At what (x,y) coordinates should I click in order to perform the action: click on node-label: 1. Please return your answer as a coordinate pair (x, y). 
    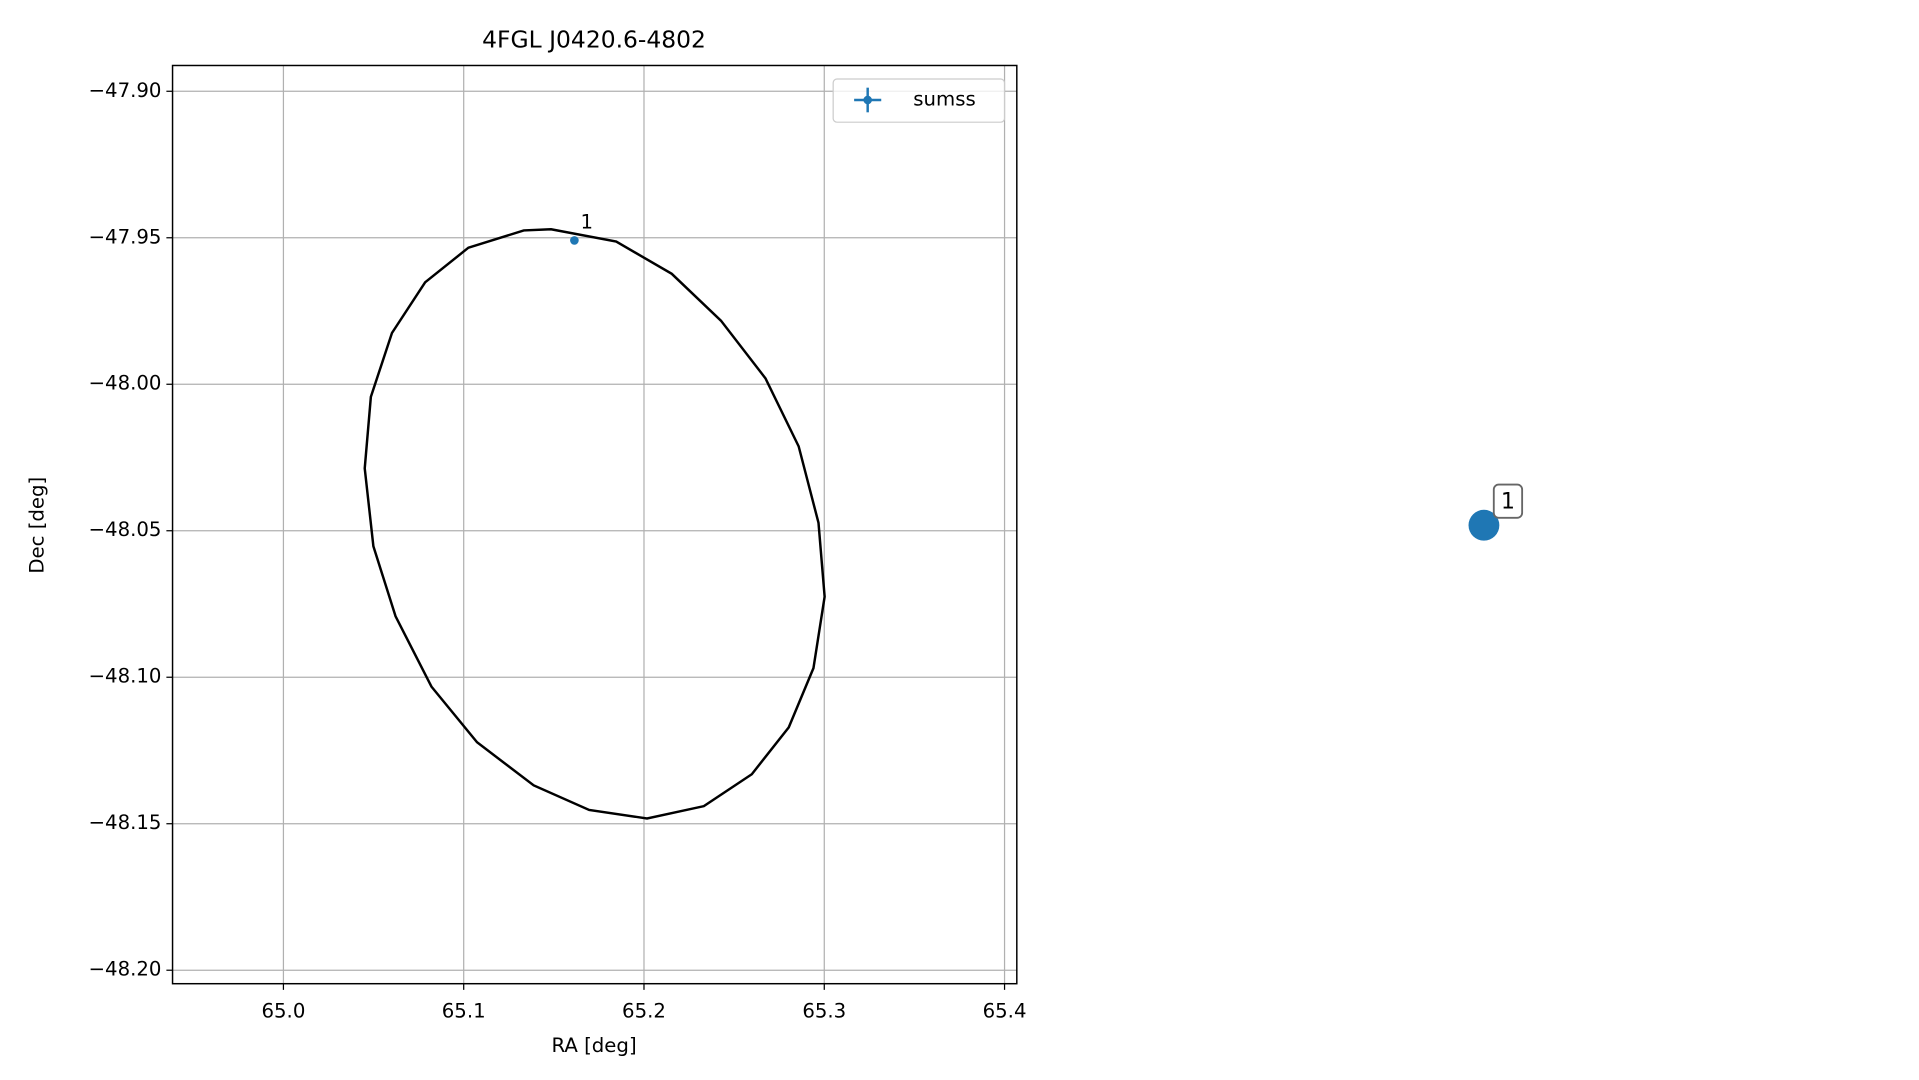
    Looking at the image, I should click on (1508, 501).